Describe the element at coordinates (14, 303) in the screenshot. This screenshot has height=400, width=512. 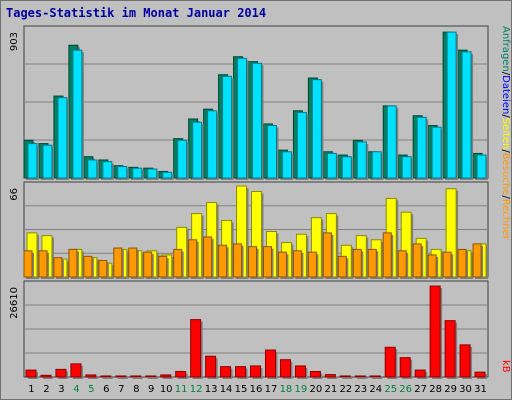
I see `bottom-panel-ymax-label: 26610` at that location.